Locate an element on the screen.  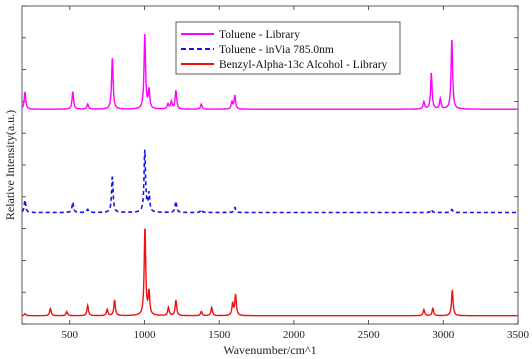
x-tick-label: 2000 is located at coordinates (294, 335).